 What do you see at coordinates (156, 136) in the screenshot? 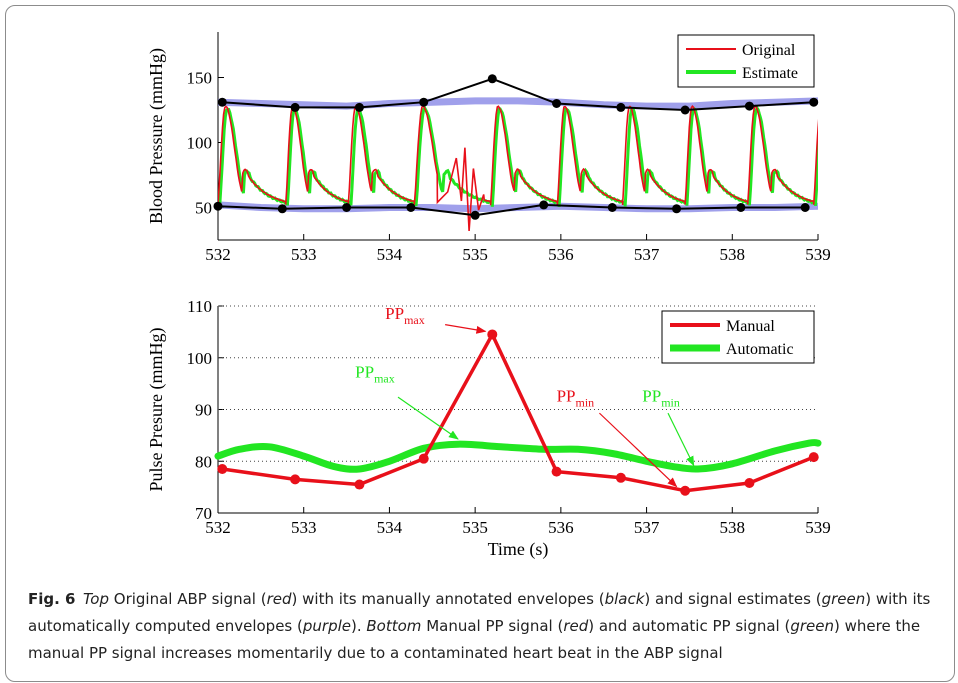
I see `y-axis-label: Blood Pressure (mmHg)` at bounding box center [156, 136].